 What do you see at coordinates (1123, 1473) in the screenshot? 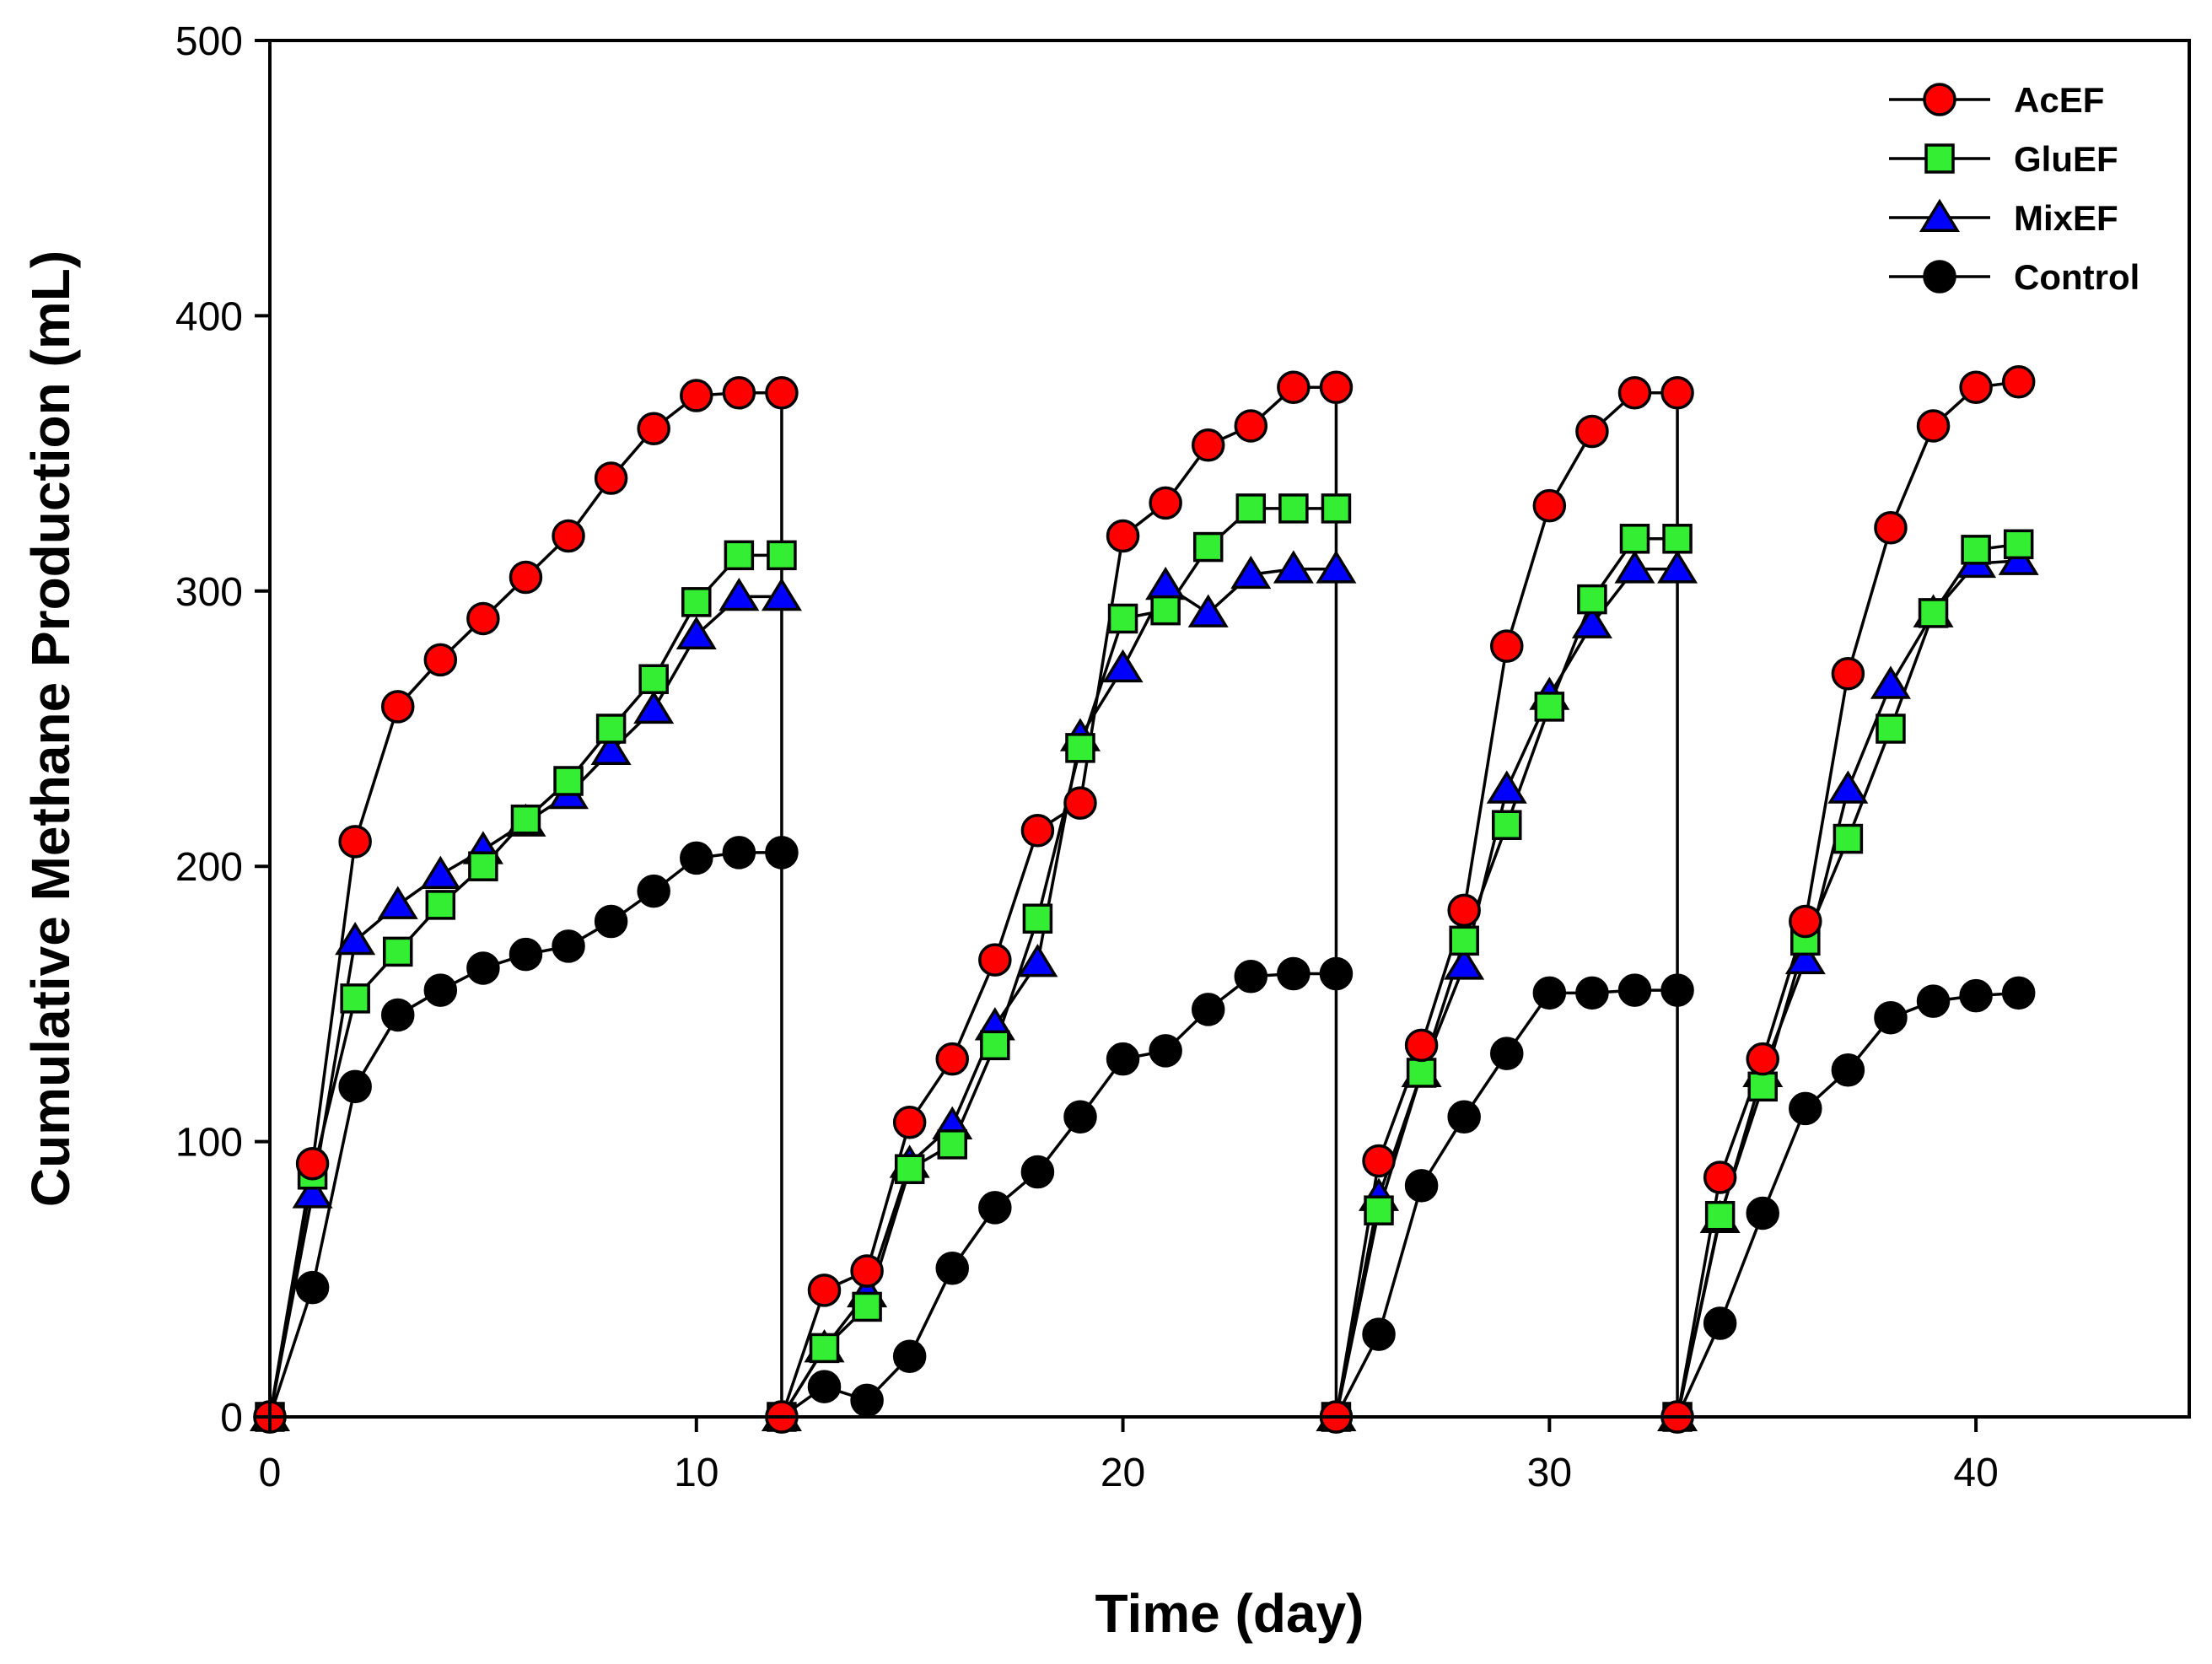
I see `x-tick-label: 20` at bounding box center [1123, 1473].